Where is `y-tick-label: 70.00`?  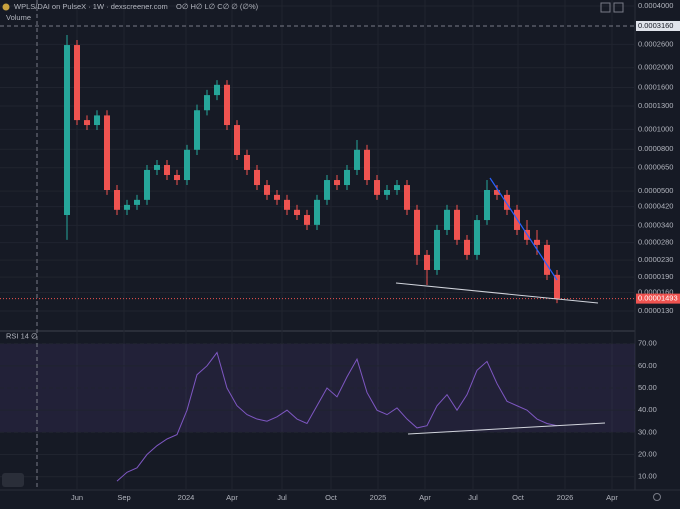 y-tick-label: 70.00 is located at coordinates (647, 343).